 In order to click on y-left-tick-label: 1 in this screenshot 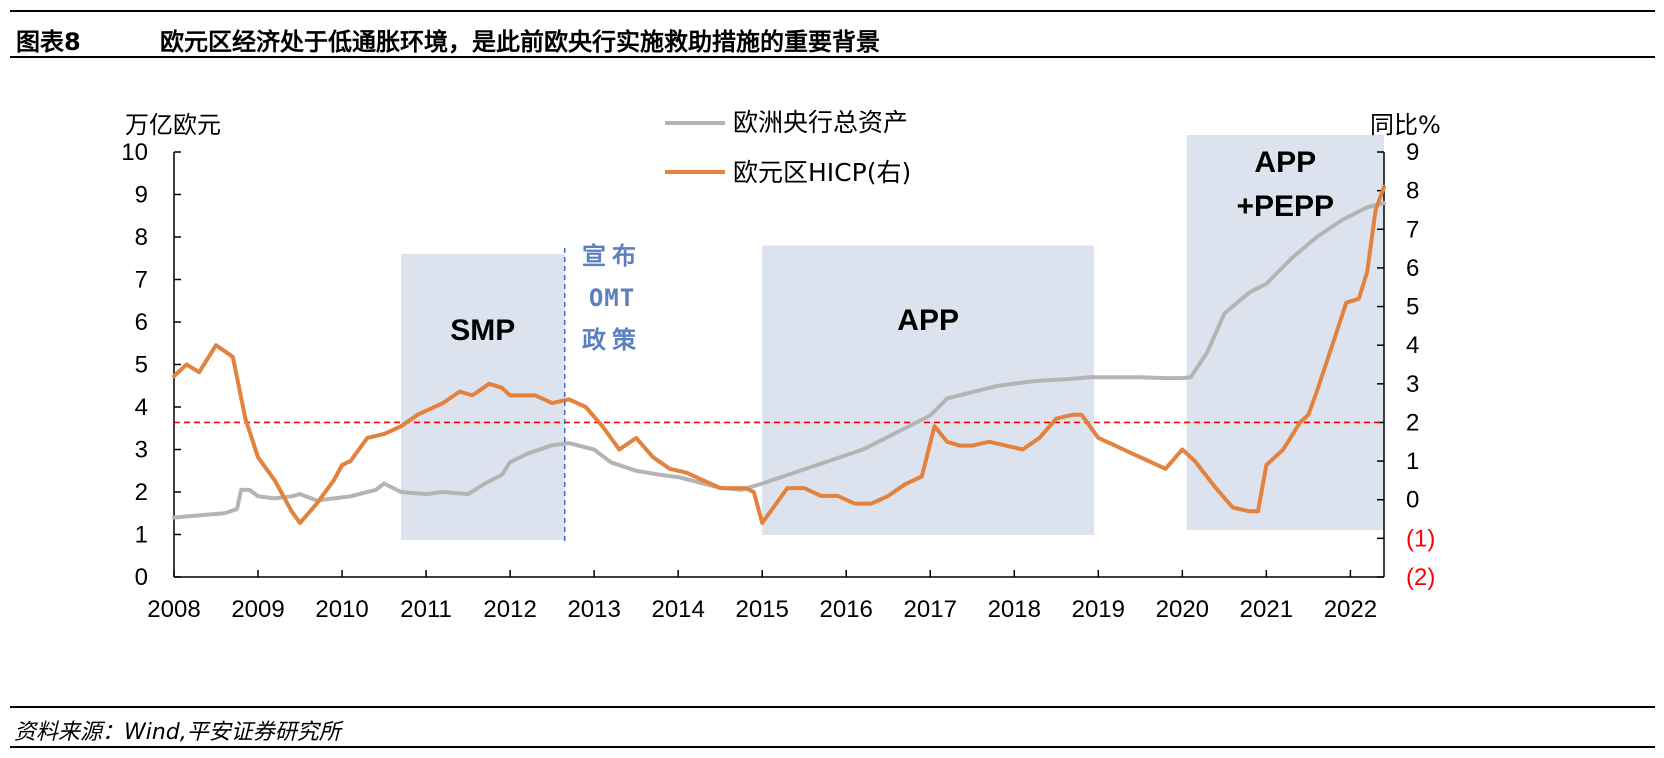, I will do `click(141, 535)`.